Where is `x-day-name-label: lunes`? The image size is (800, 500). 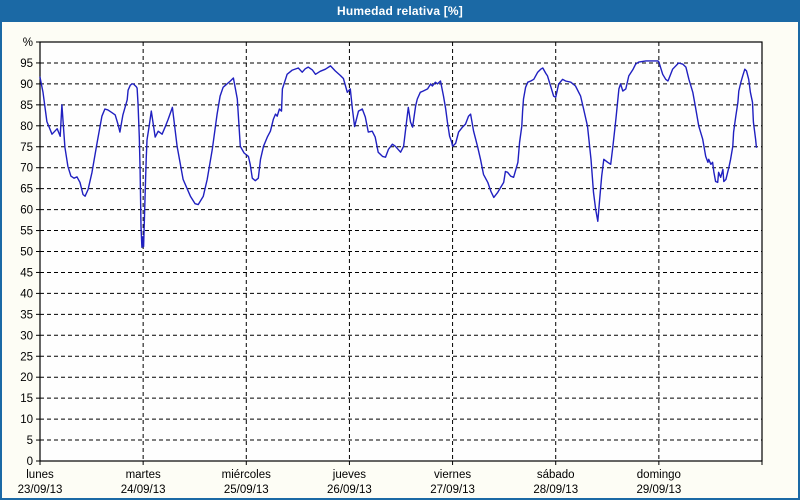 x-day-name-label: lunes is located at coordinates (40, 475).